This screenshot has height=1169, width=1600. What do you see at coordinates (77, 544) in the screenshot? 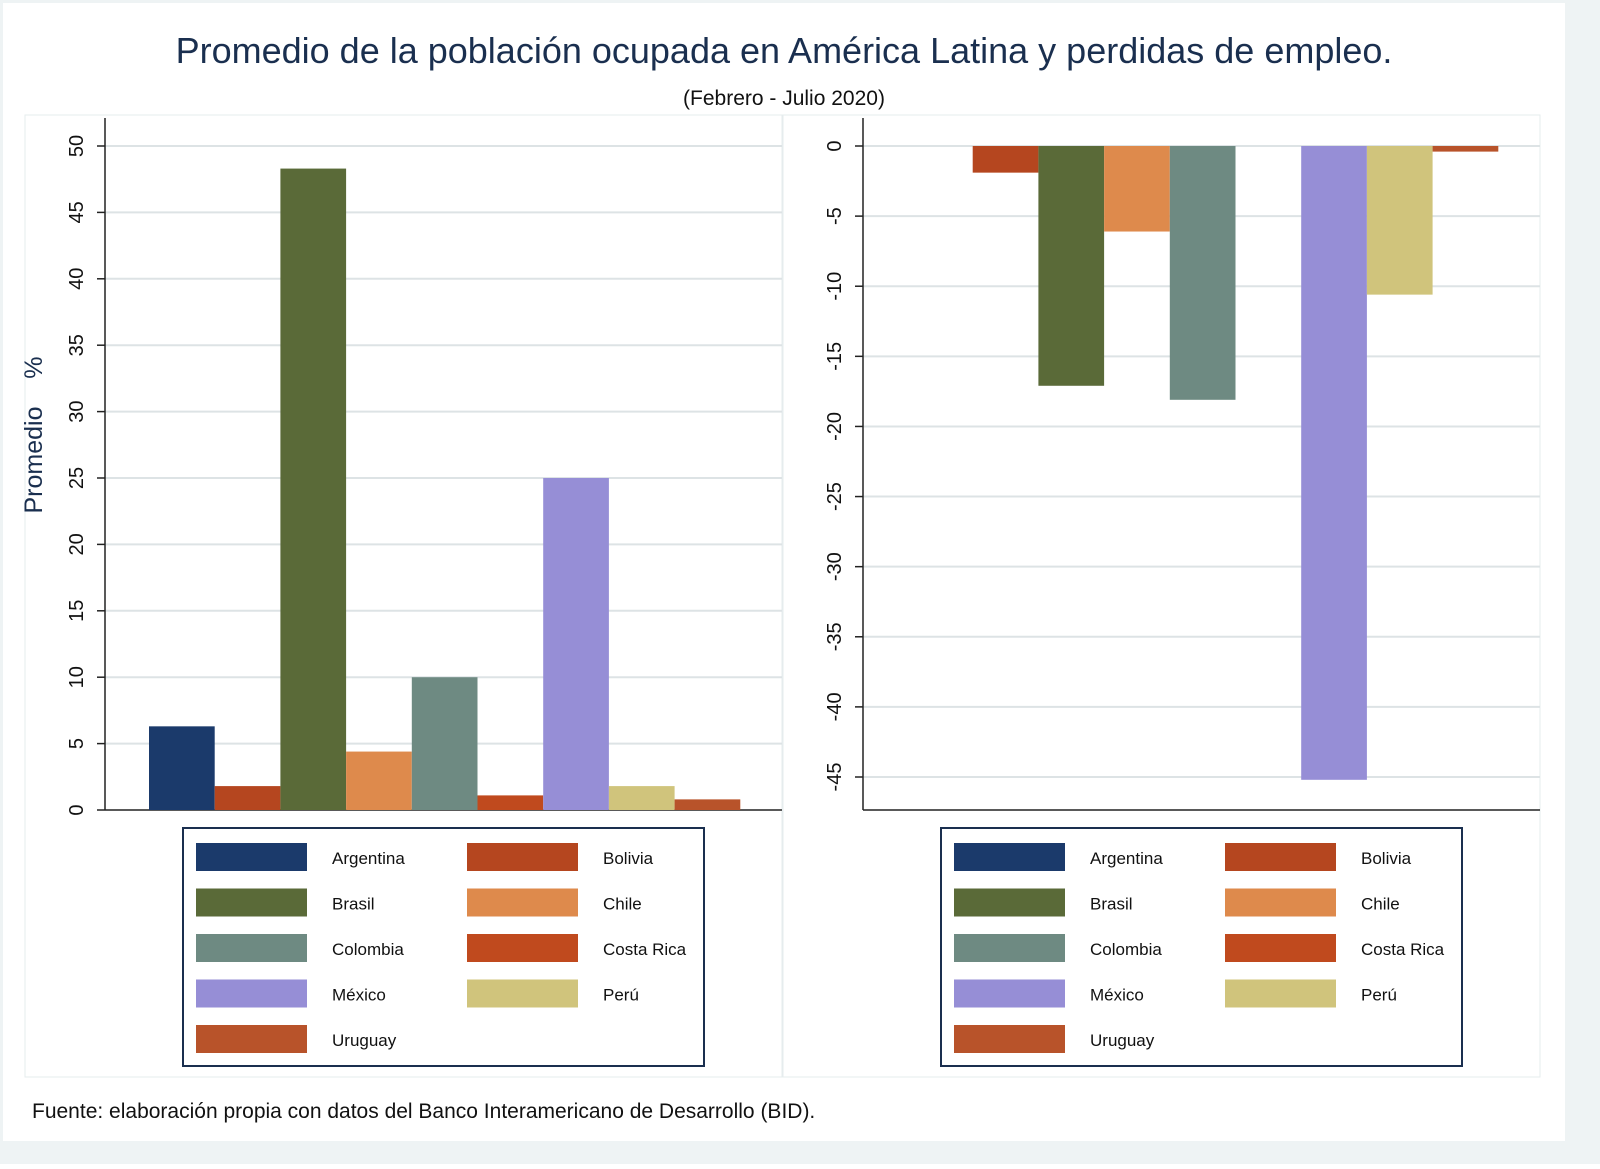
I see `y-tick-label: 20` at bounding box center [77, 544].